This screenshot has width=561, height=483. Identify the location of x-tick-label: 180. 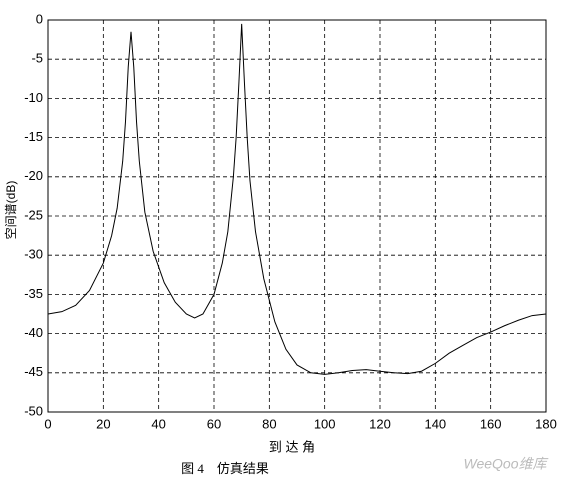
(546, 423).